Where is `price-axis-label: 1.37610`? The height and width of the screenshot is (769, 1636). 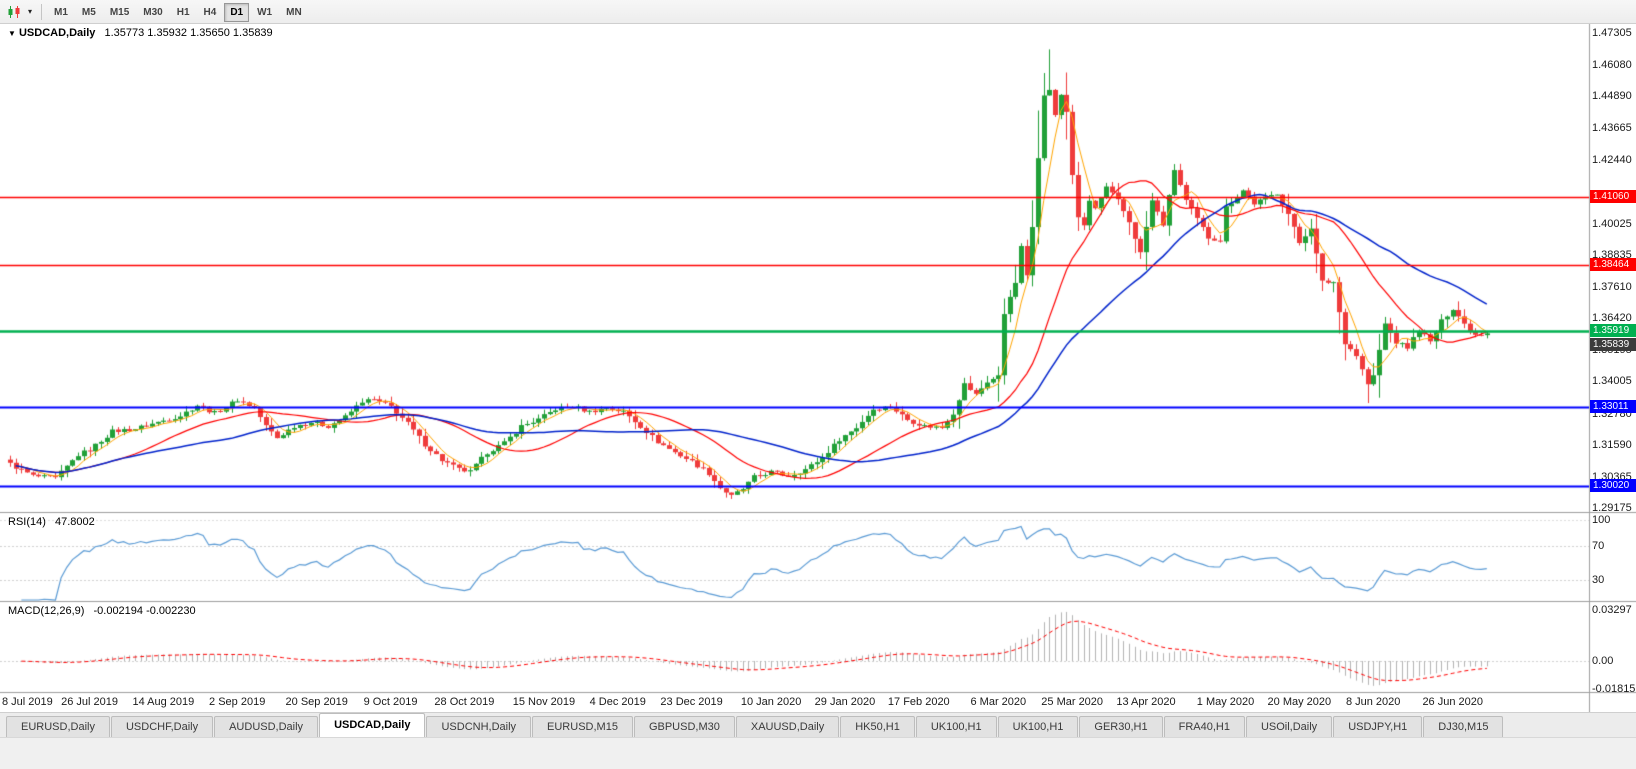
price-axis-label: 1.37610 is located at coordinates (1612, 287).